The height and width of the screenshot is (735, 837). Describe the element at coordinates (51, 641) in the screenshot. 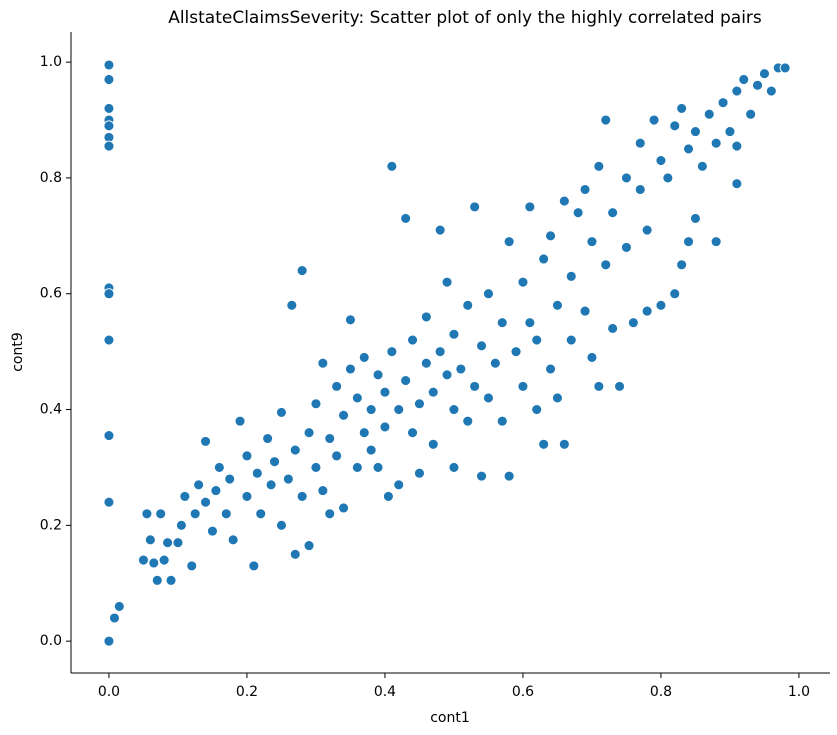

I see `y-tick-label: 0.0` at that location.